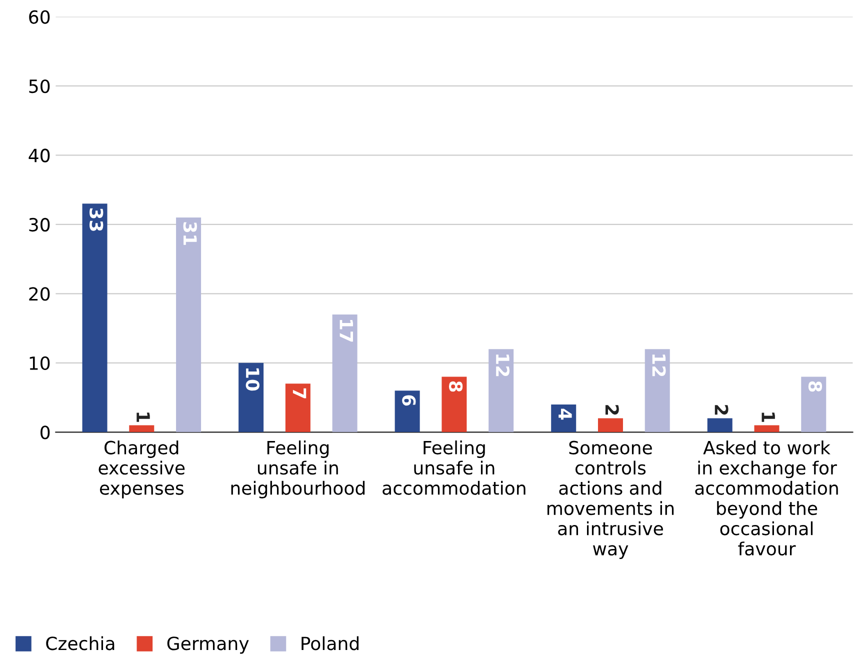 The height and width of the screenshot is (670, 857). I want to click on y-tick-label: 30, so click(39, 225).